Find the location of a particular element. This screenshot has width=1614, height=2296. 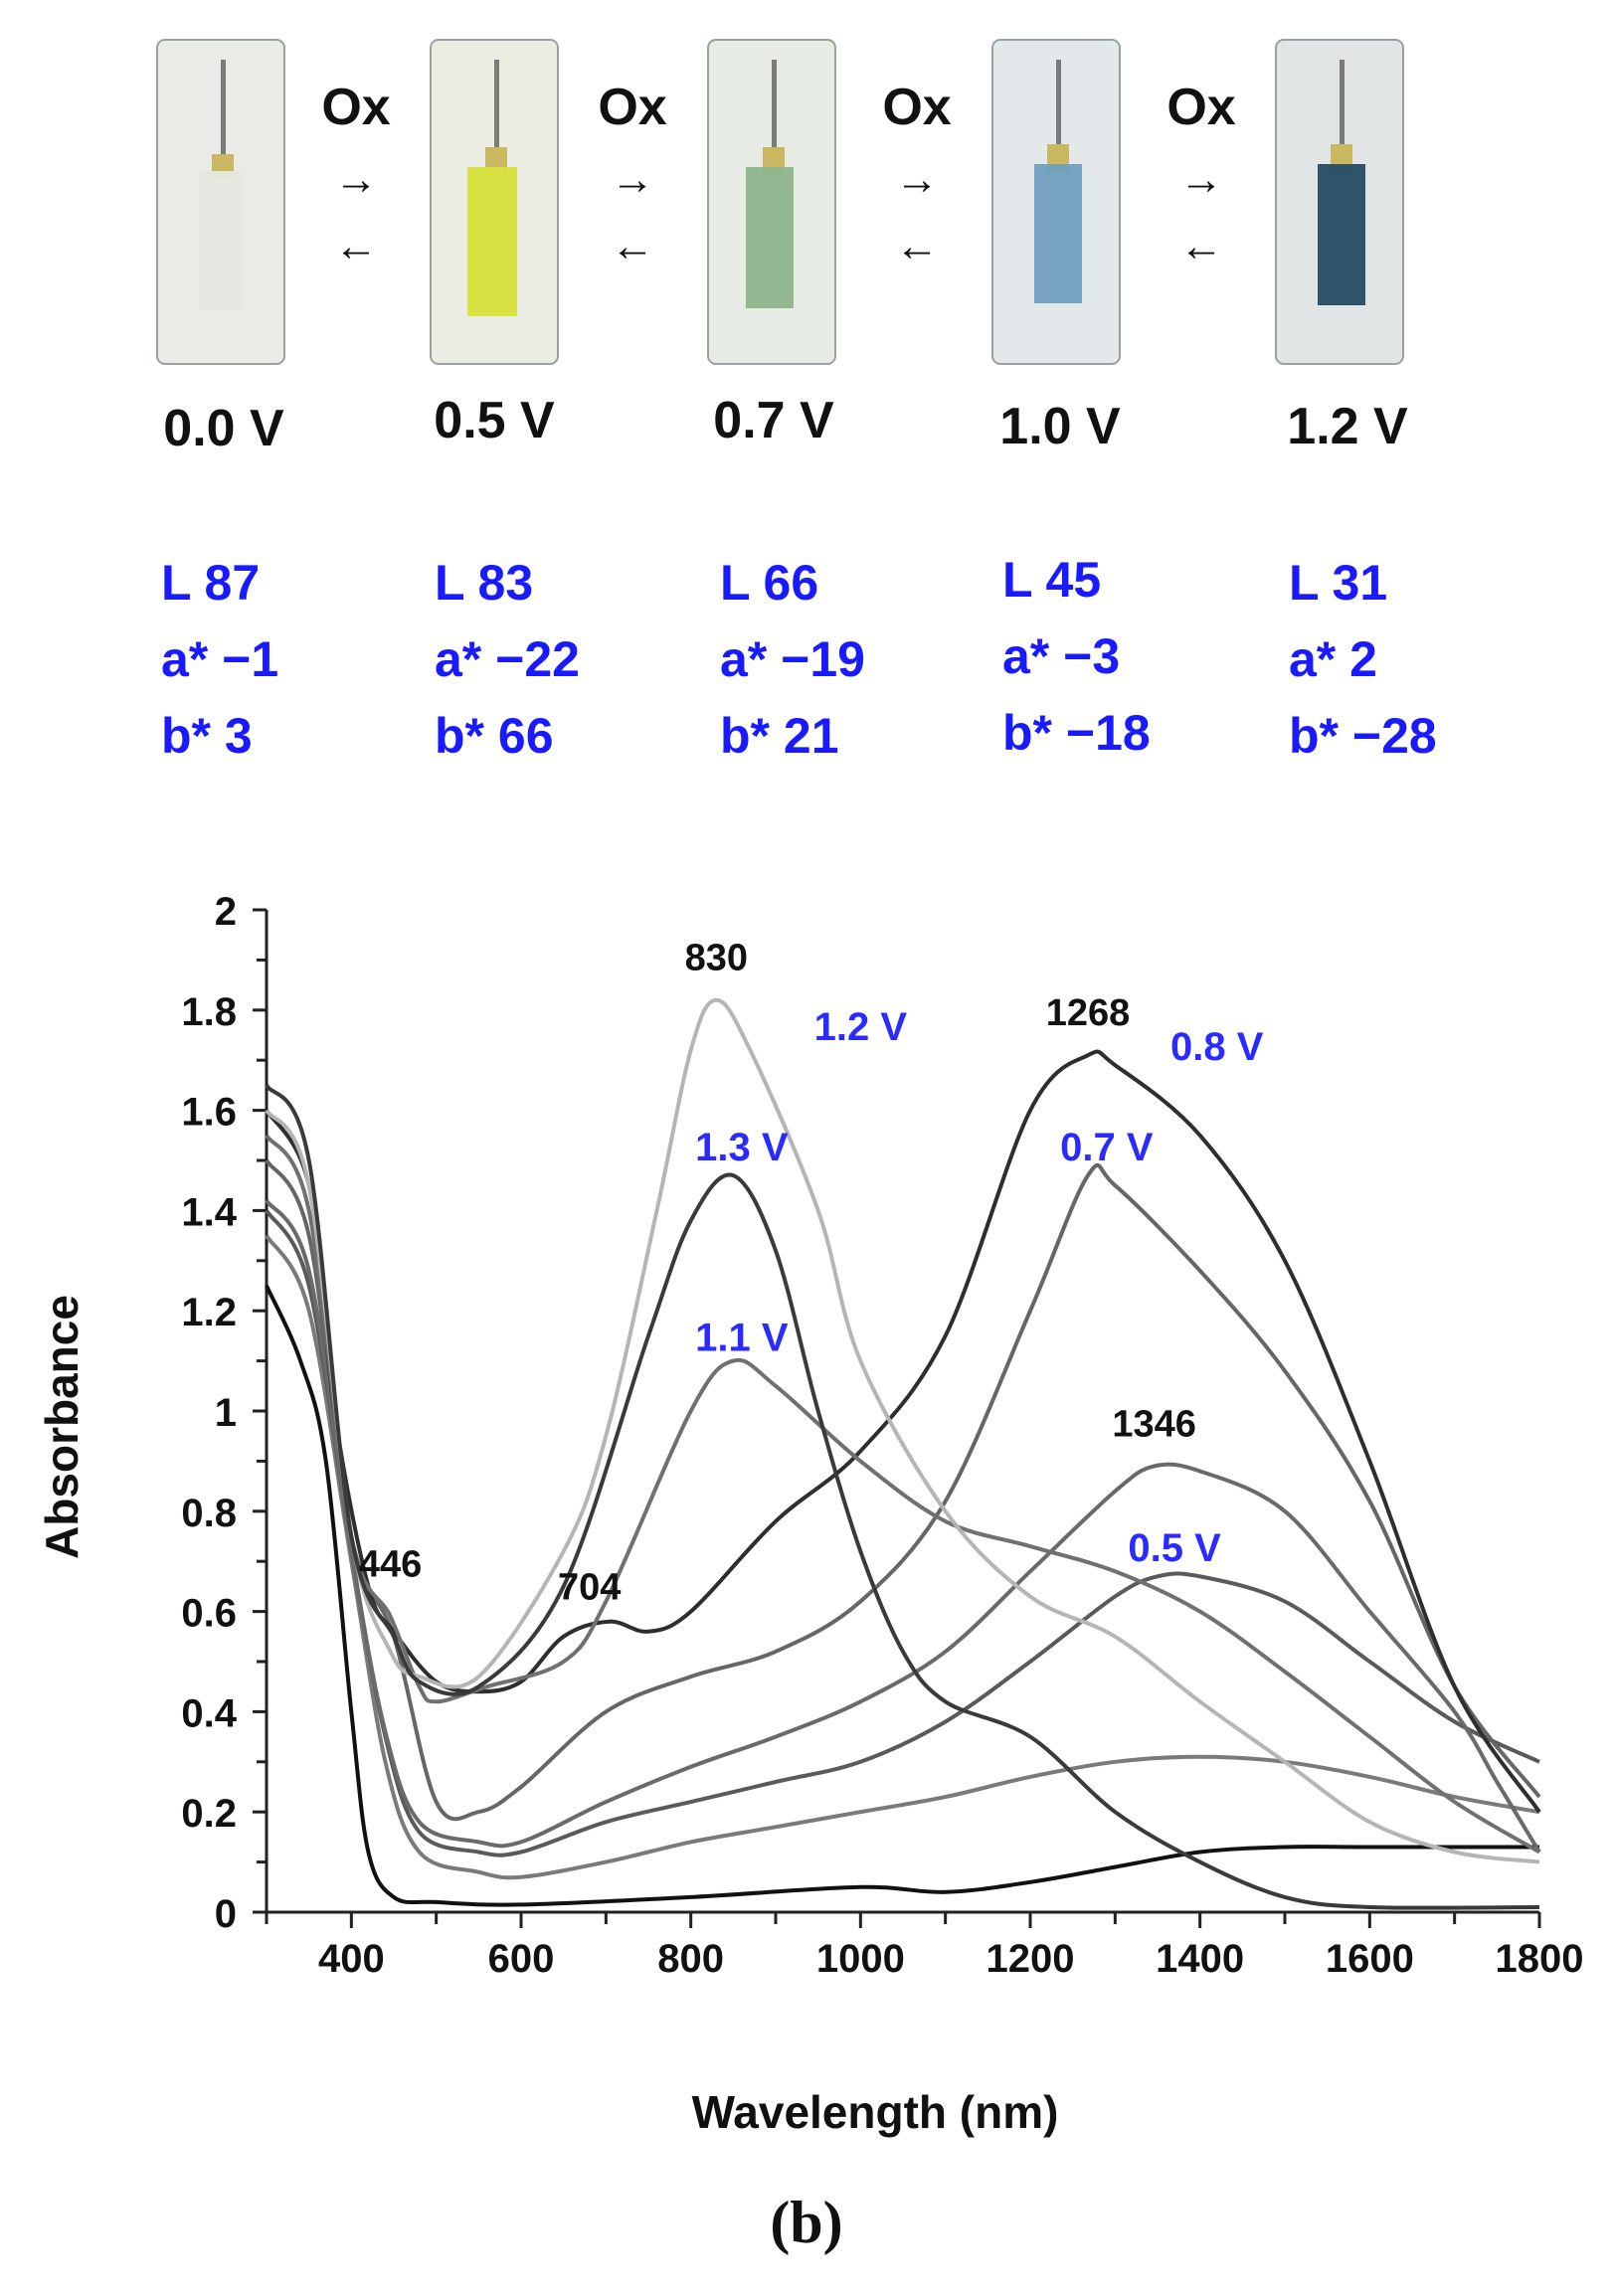

lab-L-value: L 83 is located at coordinates (484, 583).